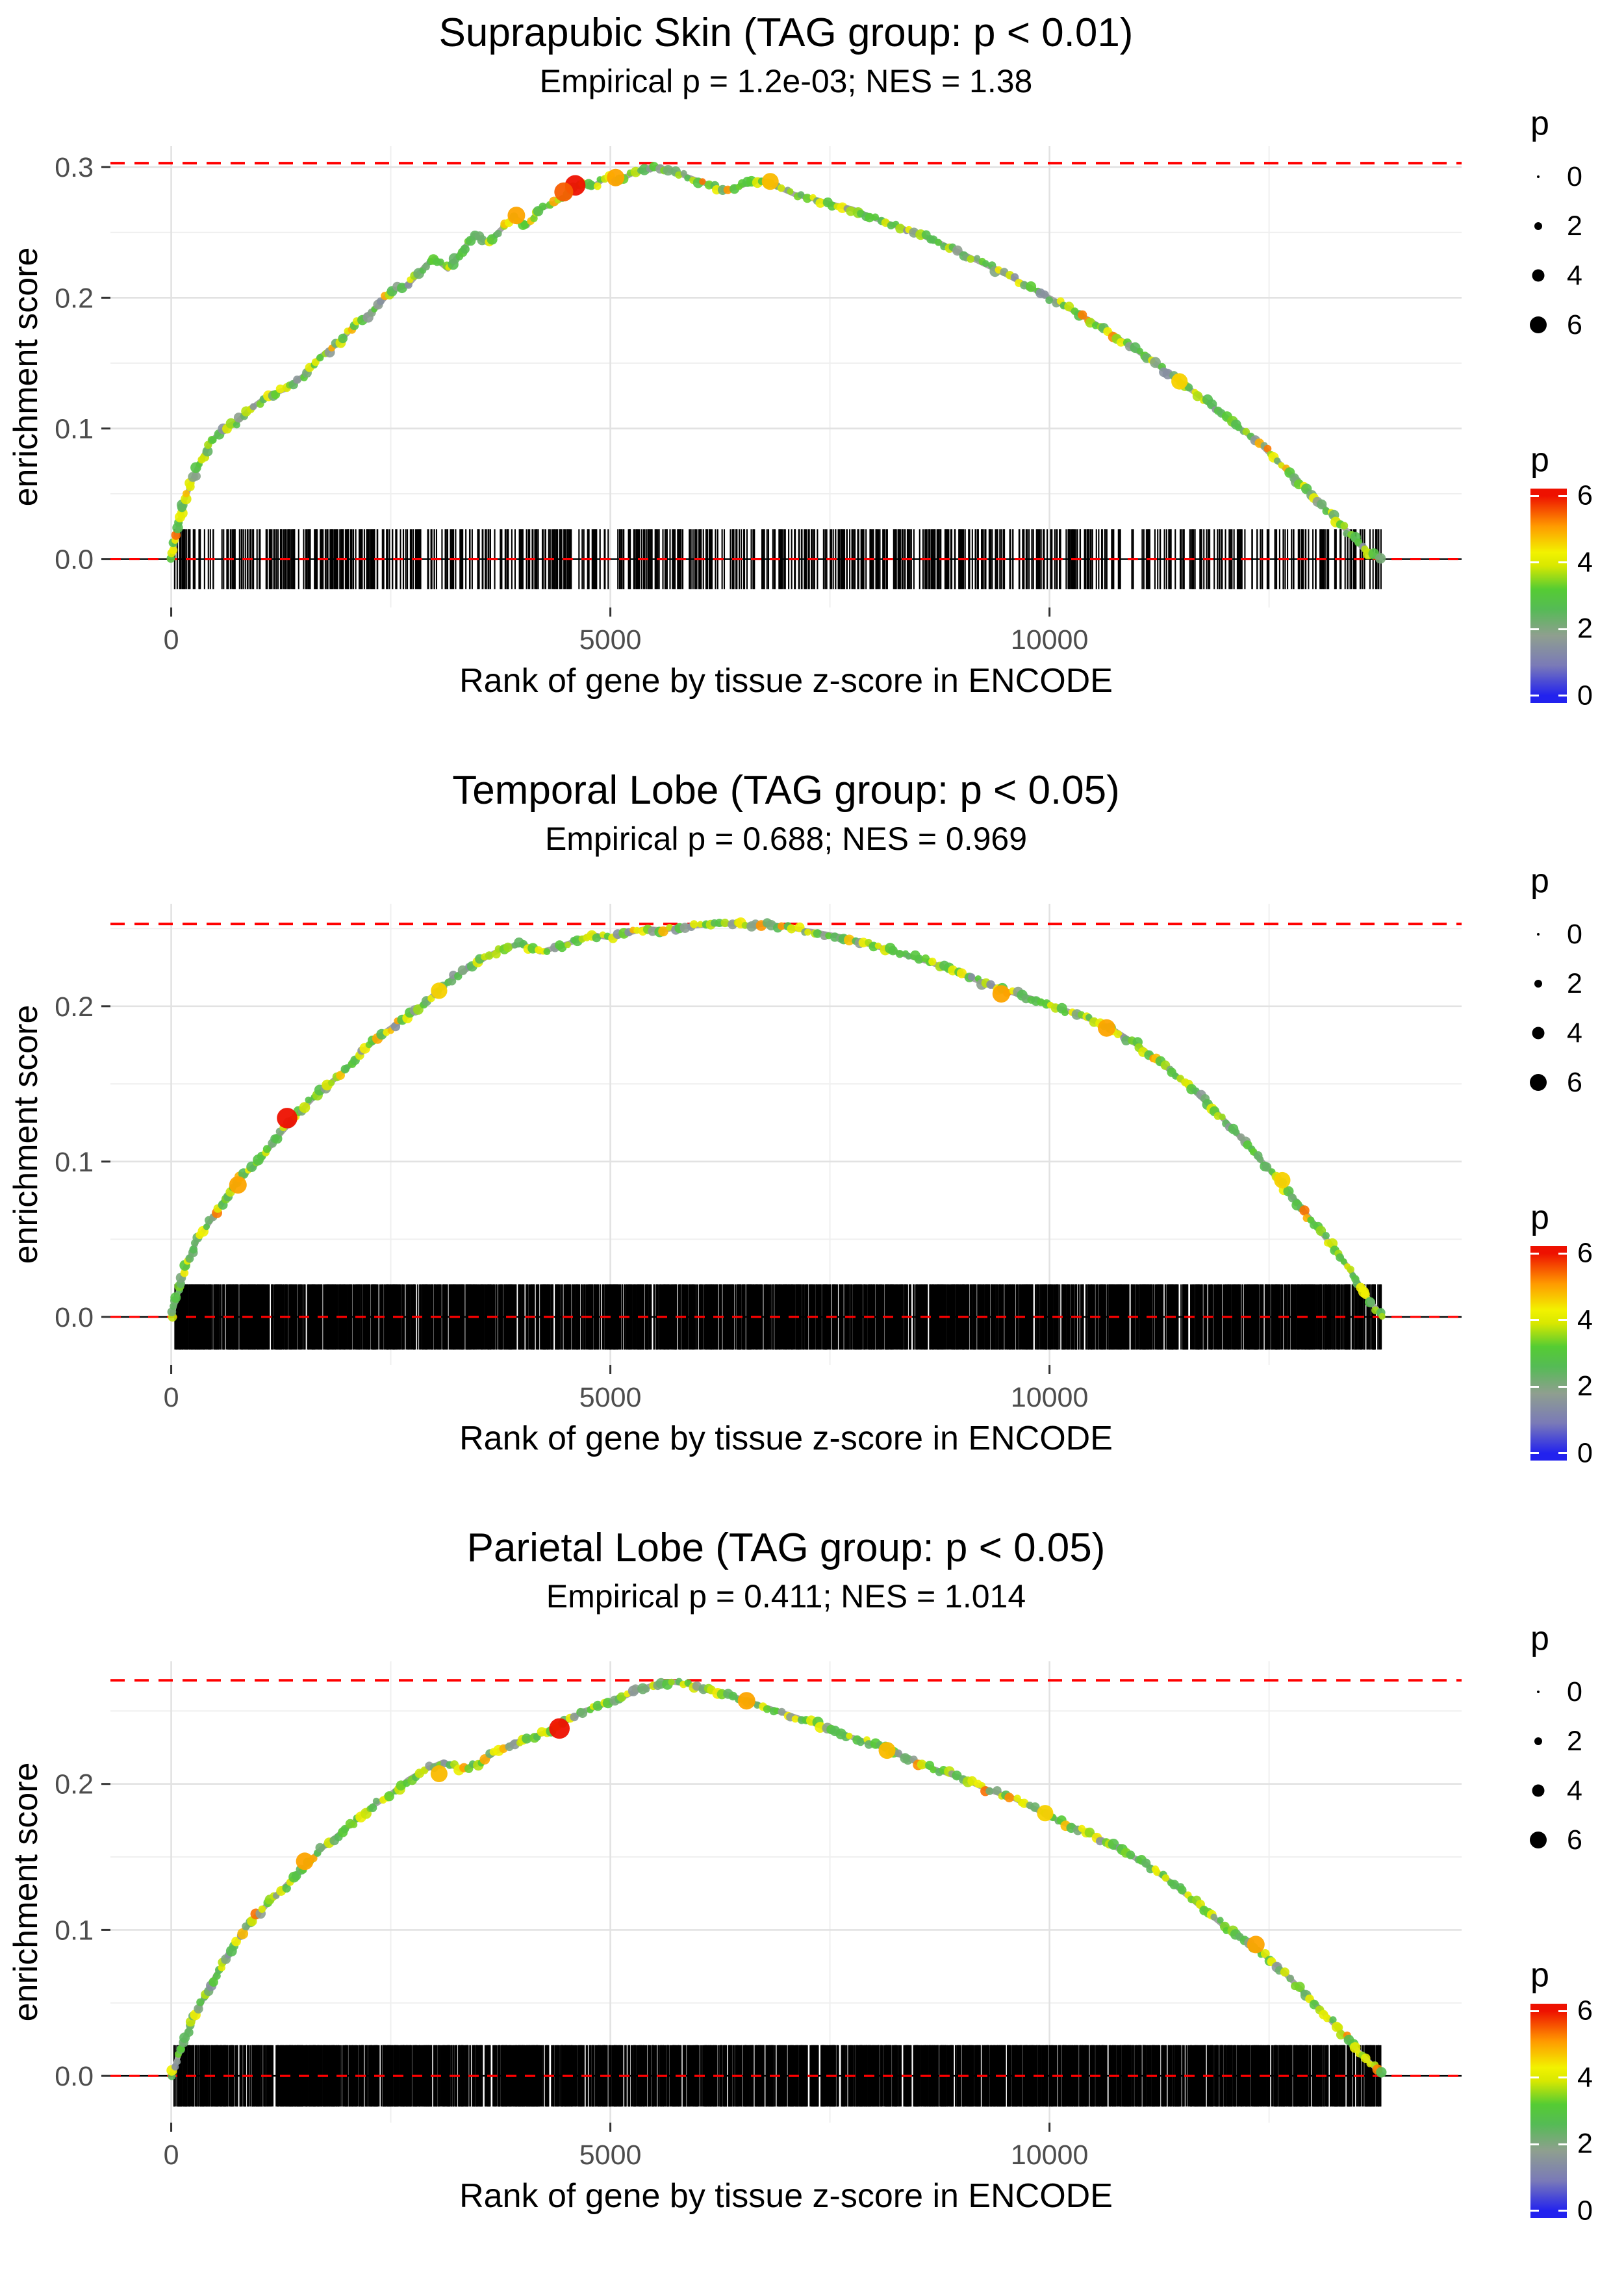  What do you see at coordinates (1572, 1692) in the screenshot?
I see `size-legend-item: 0` at bounding box center [1572, 1692].